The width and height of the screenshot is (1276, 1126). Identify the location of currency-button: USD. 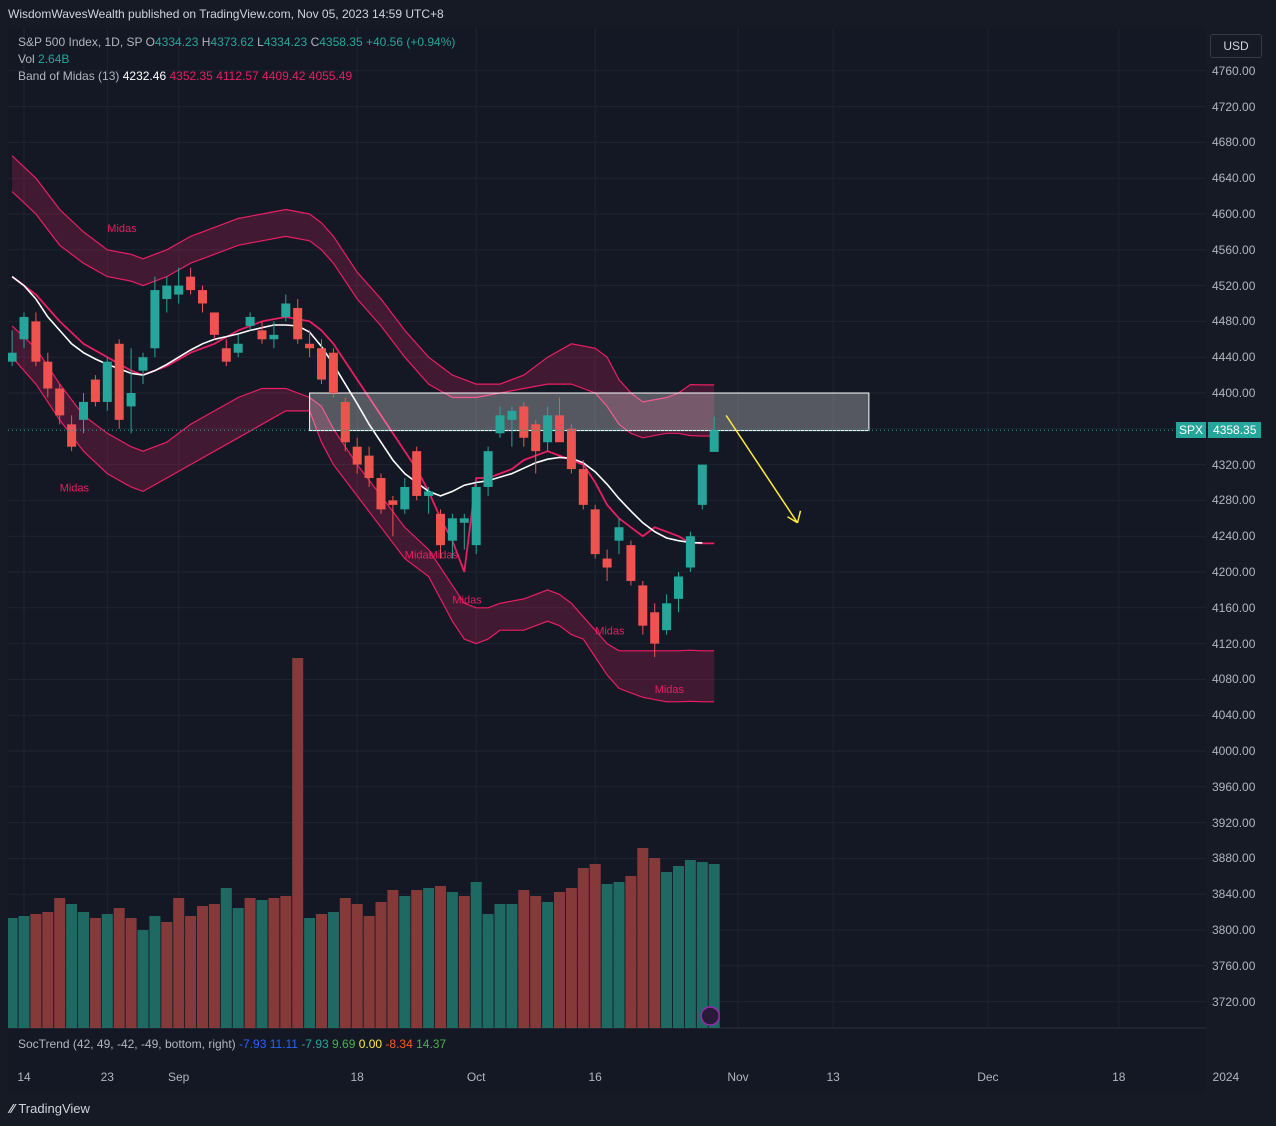
(1236, 46).